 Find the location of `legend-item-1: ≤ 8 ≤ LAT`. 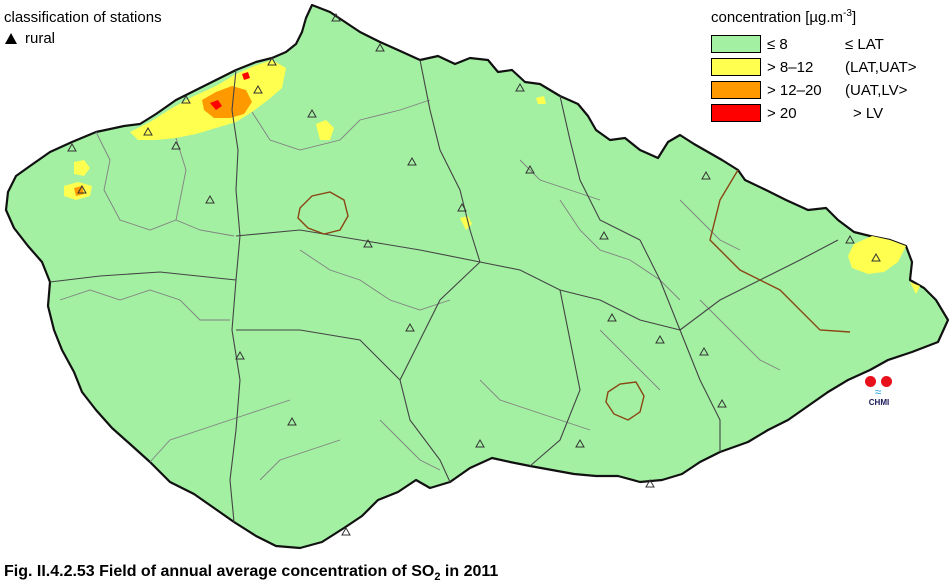

legend-item-1: ≤ 8 ≤ LAT is located at coordinates (797, 44).